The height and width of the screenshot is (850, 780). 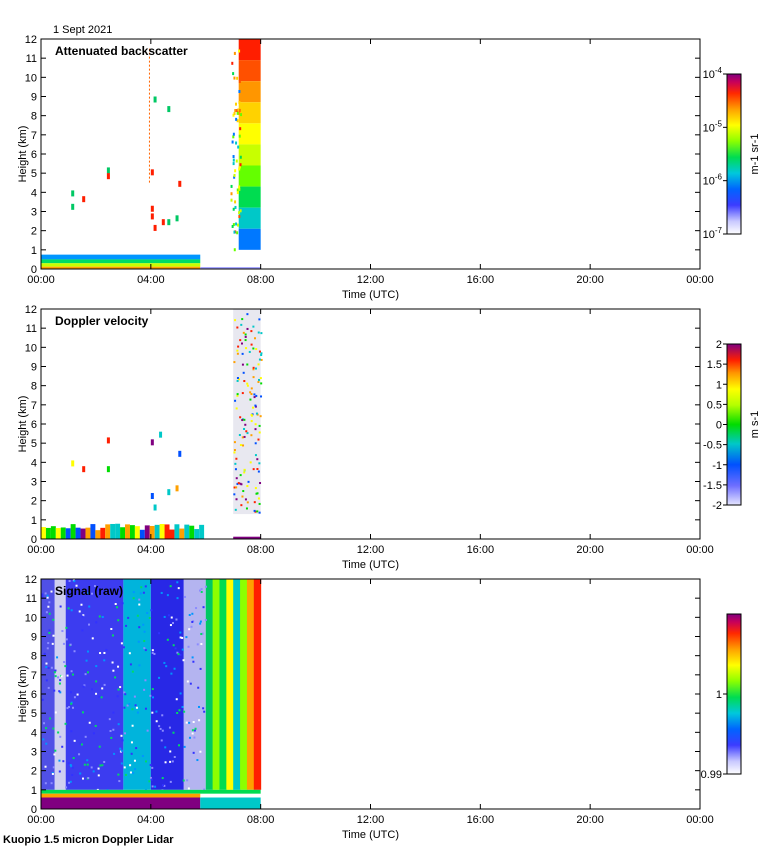 What do you see at coordinates (31, 40) in the screenshot?
I see `y-tick-label: 12` at bounding box center [31, 40].